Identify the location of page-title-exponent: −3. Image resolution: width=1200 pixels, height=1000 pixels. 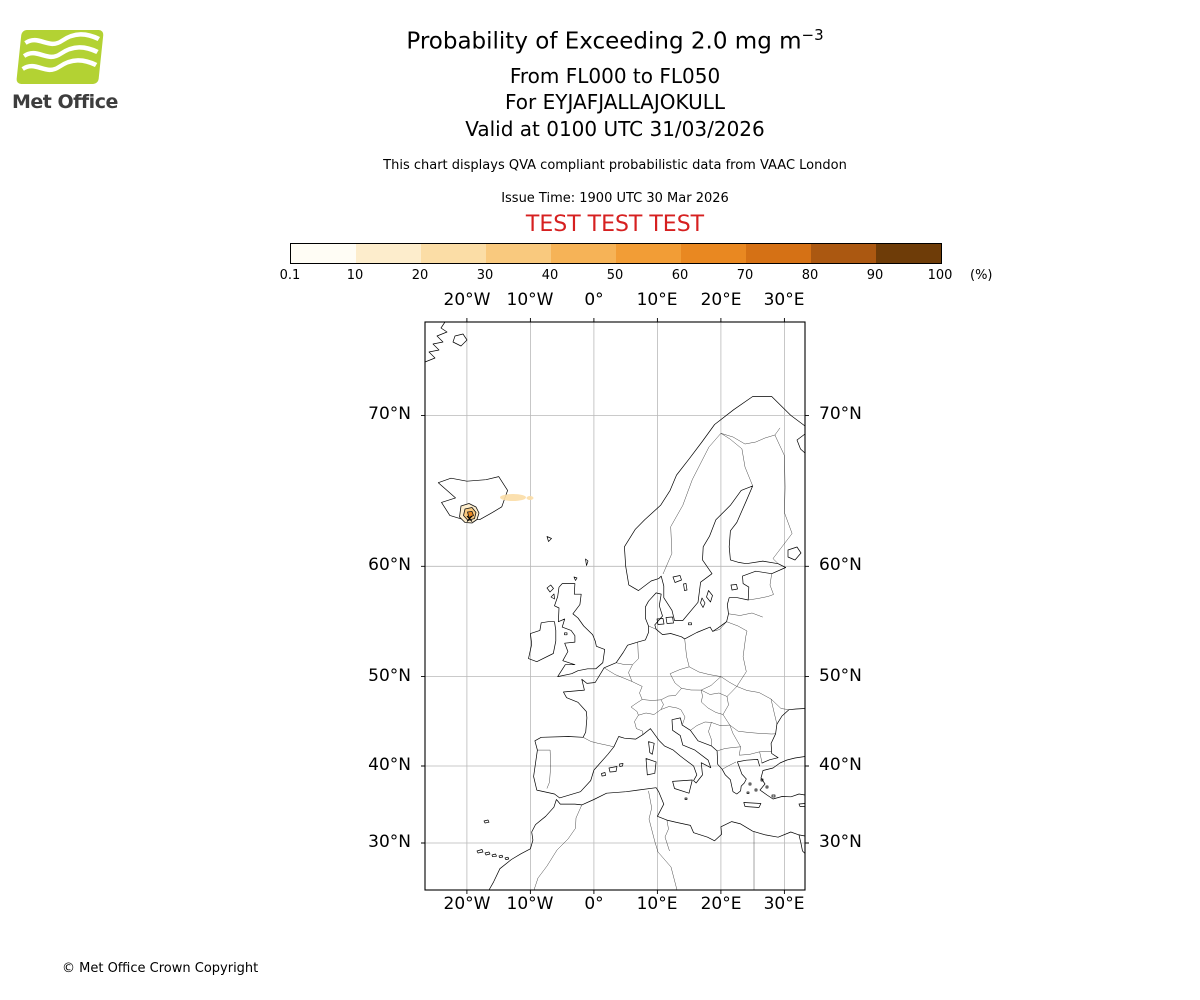
(812, 35).